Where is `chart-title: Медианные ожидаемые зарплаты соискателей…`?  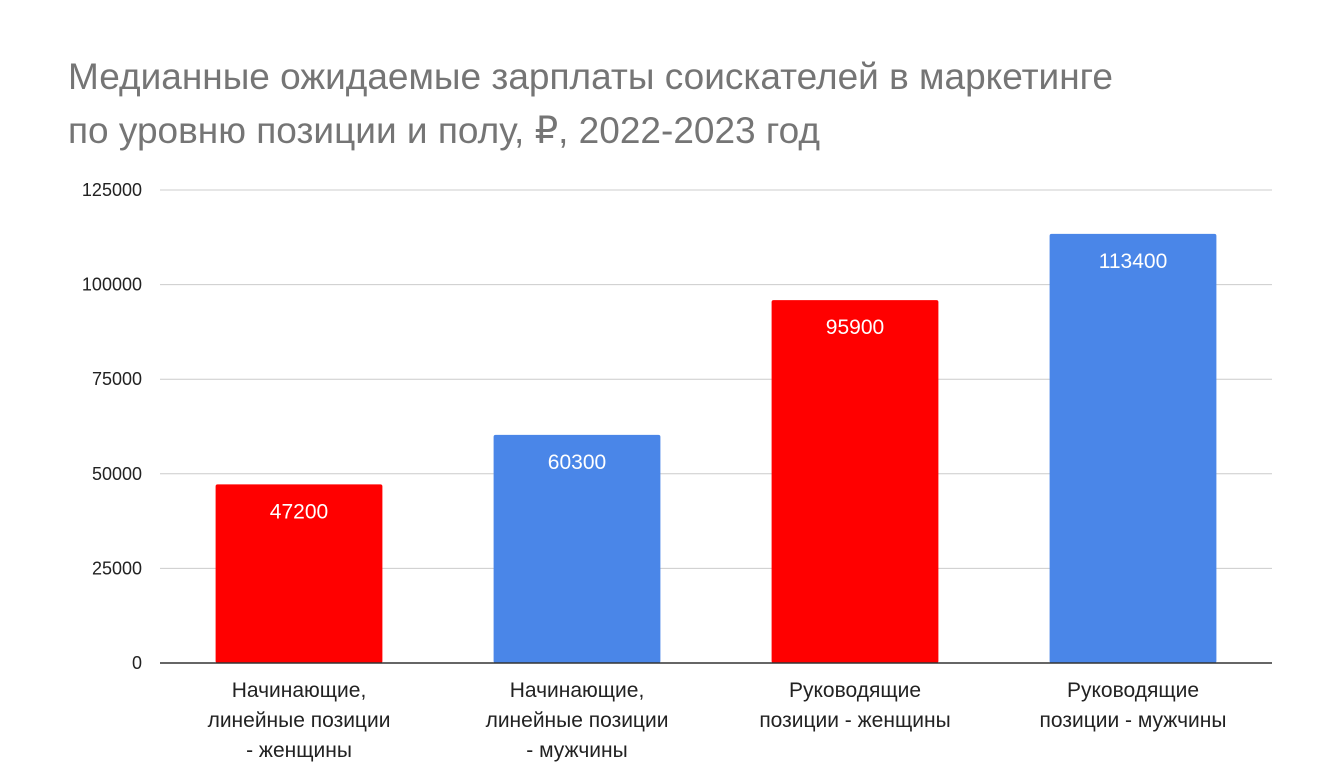 chart-title: Медианные ожидаемые зарплаты соискателей… is located at coordinates (688, 104).